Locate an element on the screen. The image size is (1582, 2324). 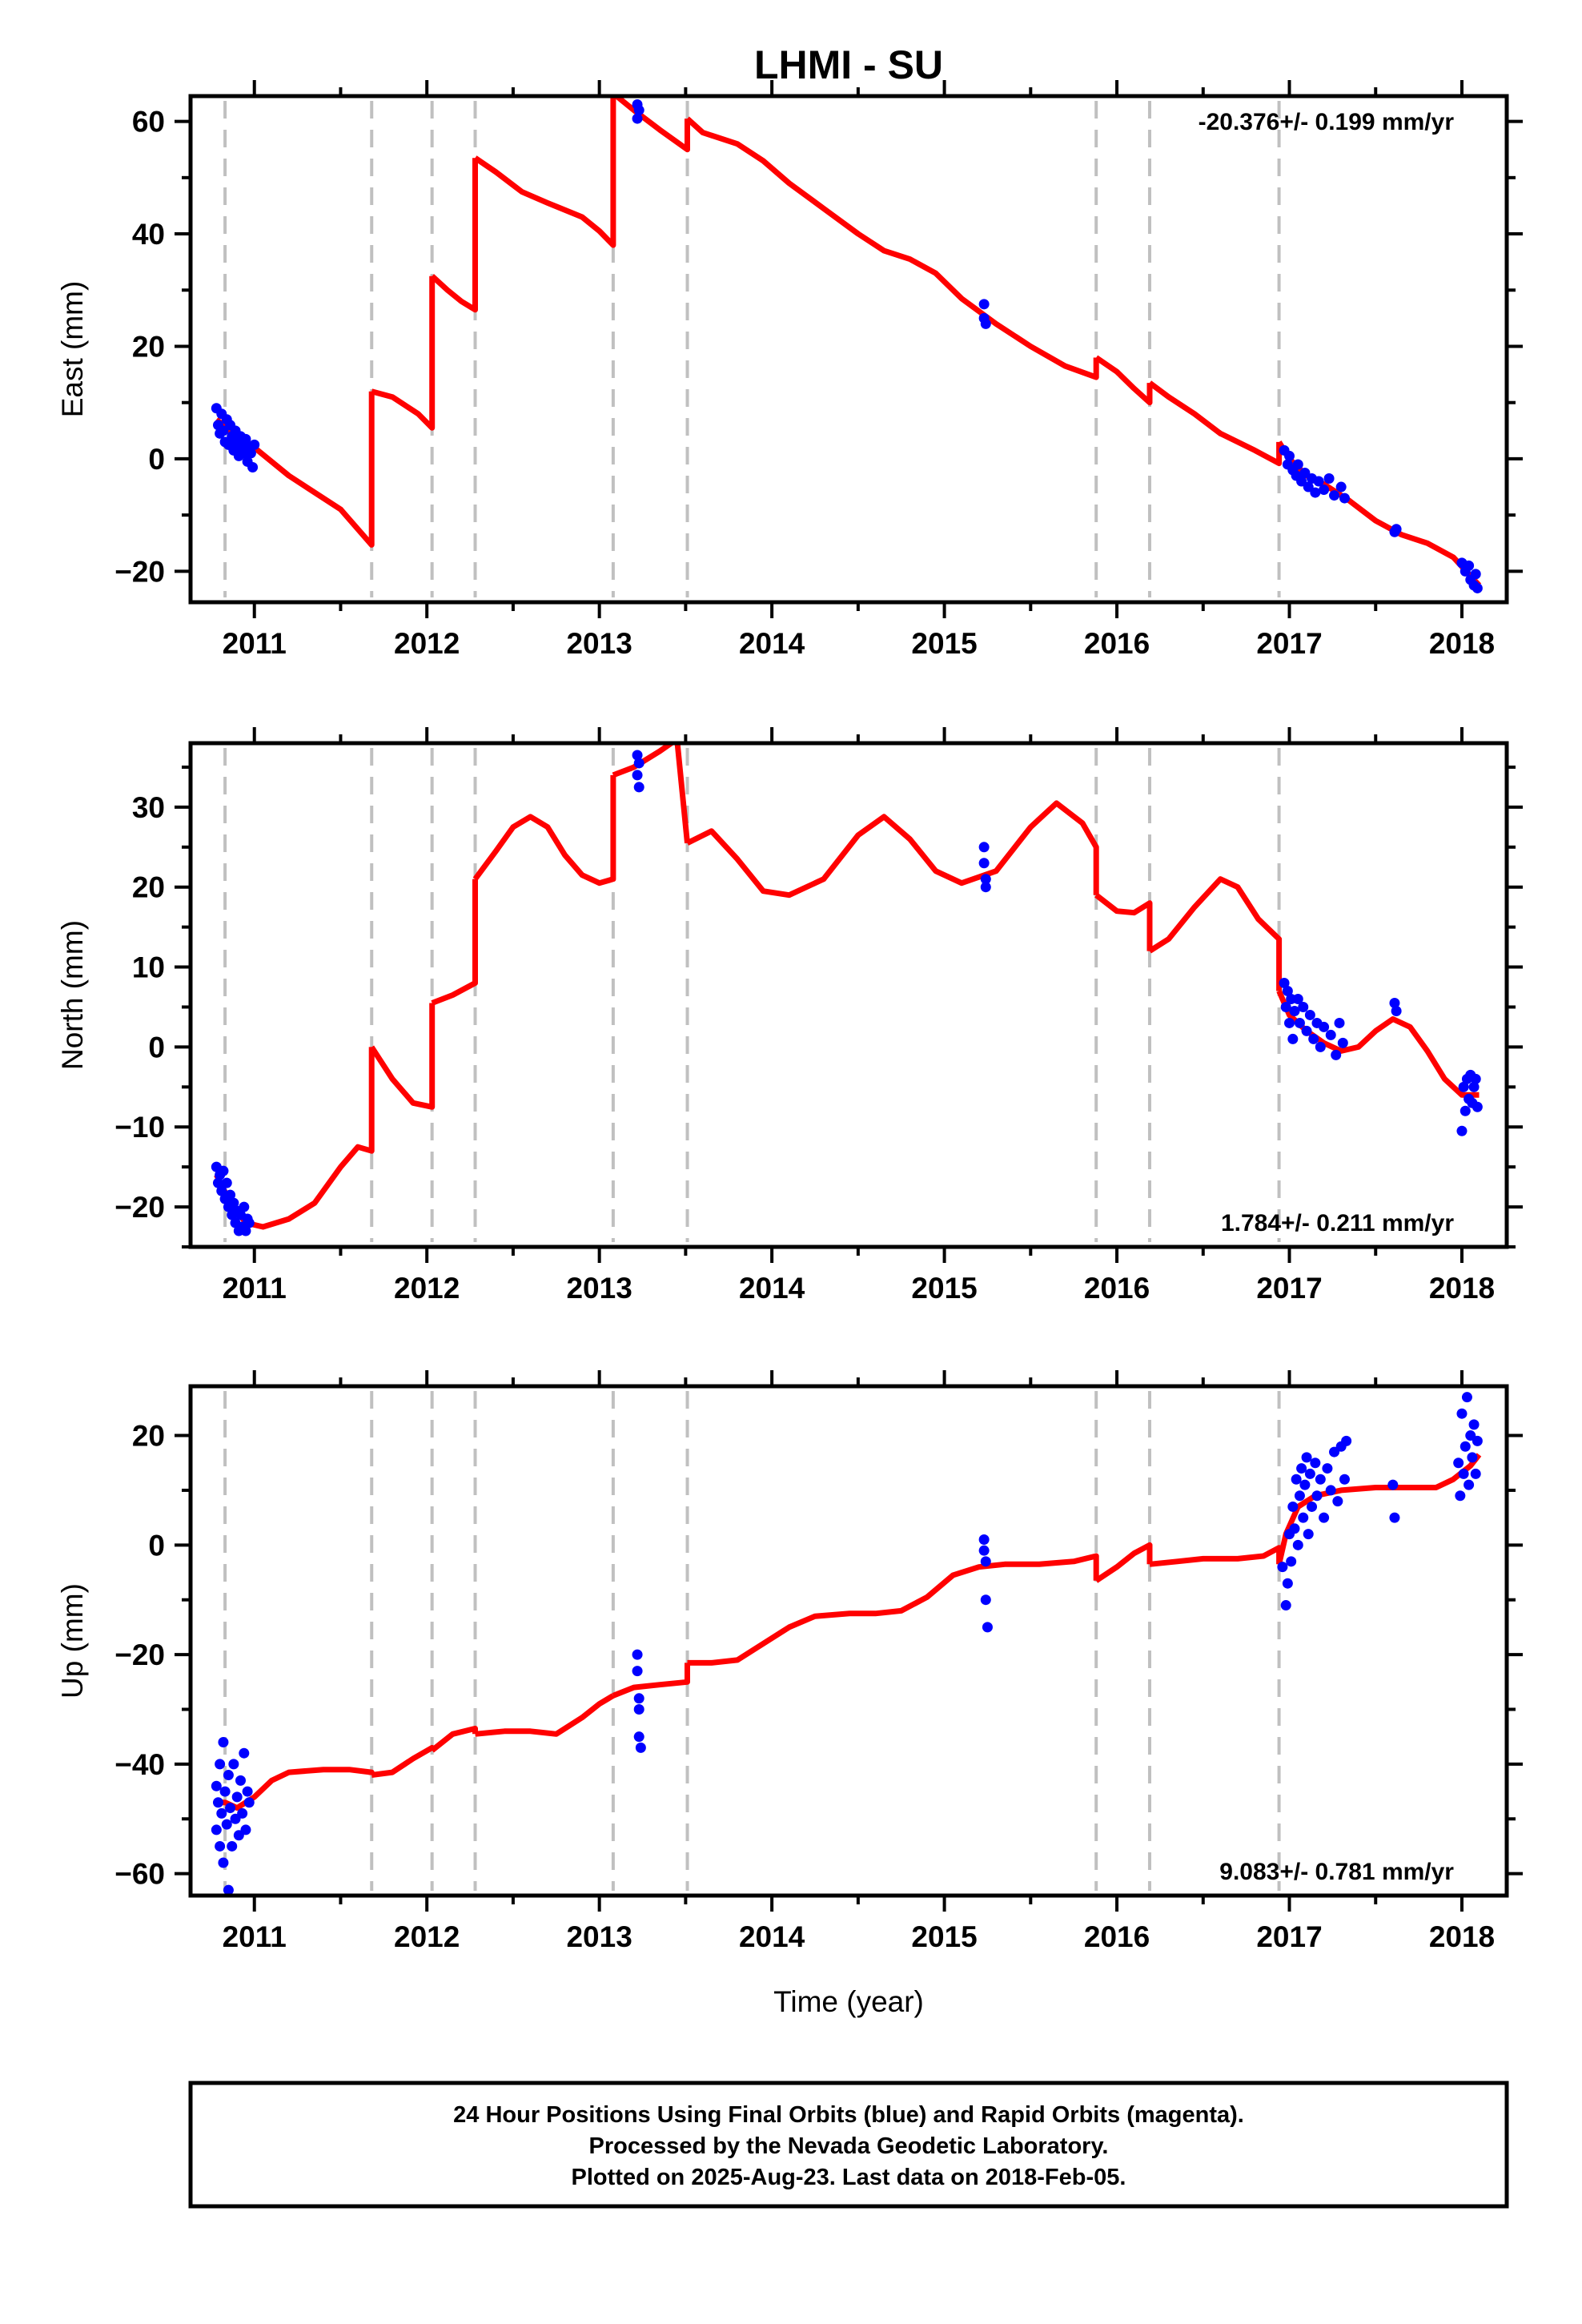
east-x-tick-label: 2015 is located at coordinates (944, 644).